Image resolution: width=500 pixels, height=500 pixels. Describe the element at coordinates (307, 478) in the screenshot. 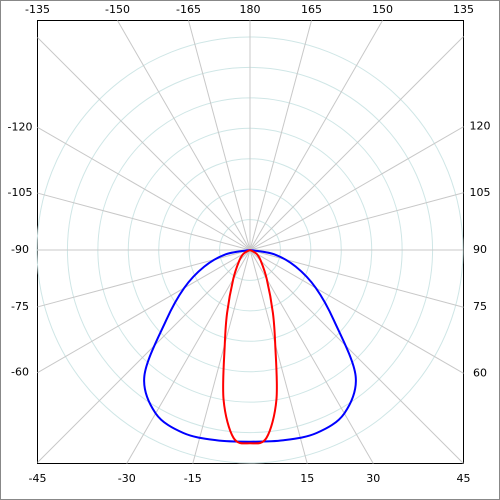

I see `angle-label: 15` at that location.